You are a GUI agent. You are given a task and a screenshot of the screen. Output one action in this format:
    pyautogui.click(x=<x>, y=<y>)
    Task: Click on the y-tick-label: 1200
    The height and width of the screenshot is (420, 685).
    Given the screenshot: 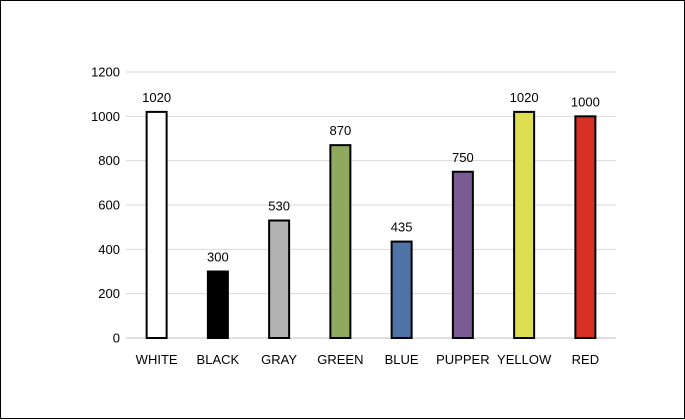 What is the action you would take?
    pyautogui.click(x=105, y=72)
    